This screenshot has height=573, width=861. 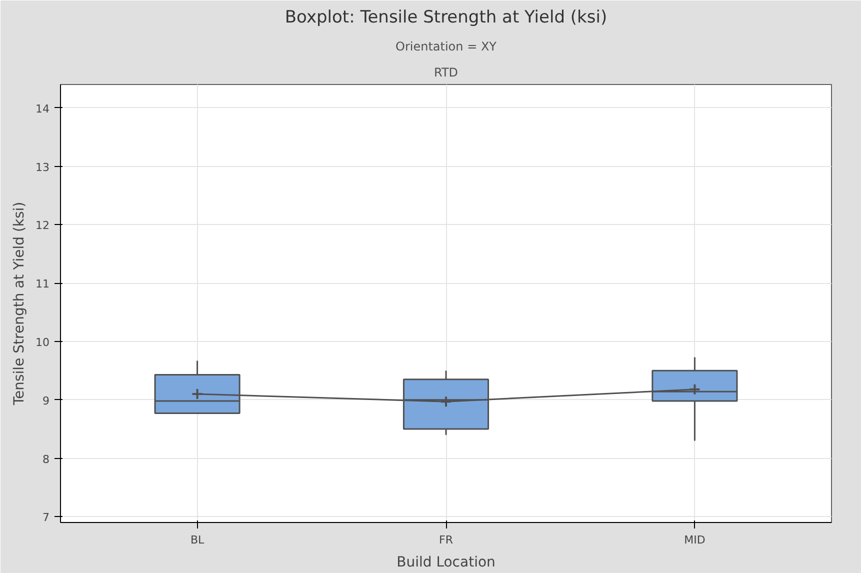 What do you see at coordinates (46, 401) in the screenshot?
I see `y-tick-label: 9` at bounding box center [46, 401].